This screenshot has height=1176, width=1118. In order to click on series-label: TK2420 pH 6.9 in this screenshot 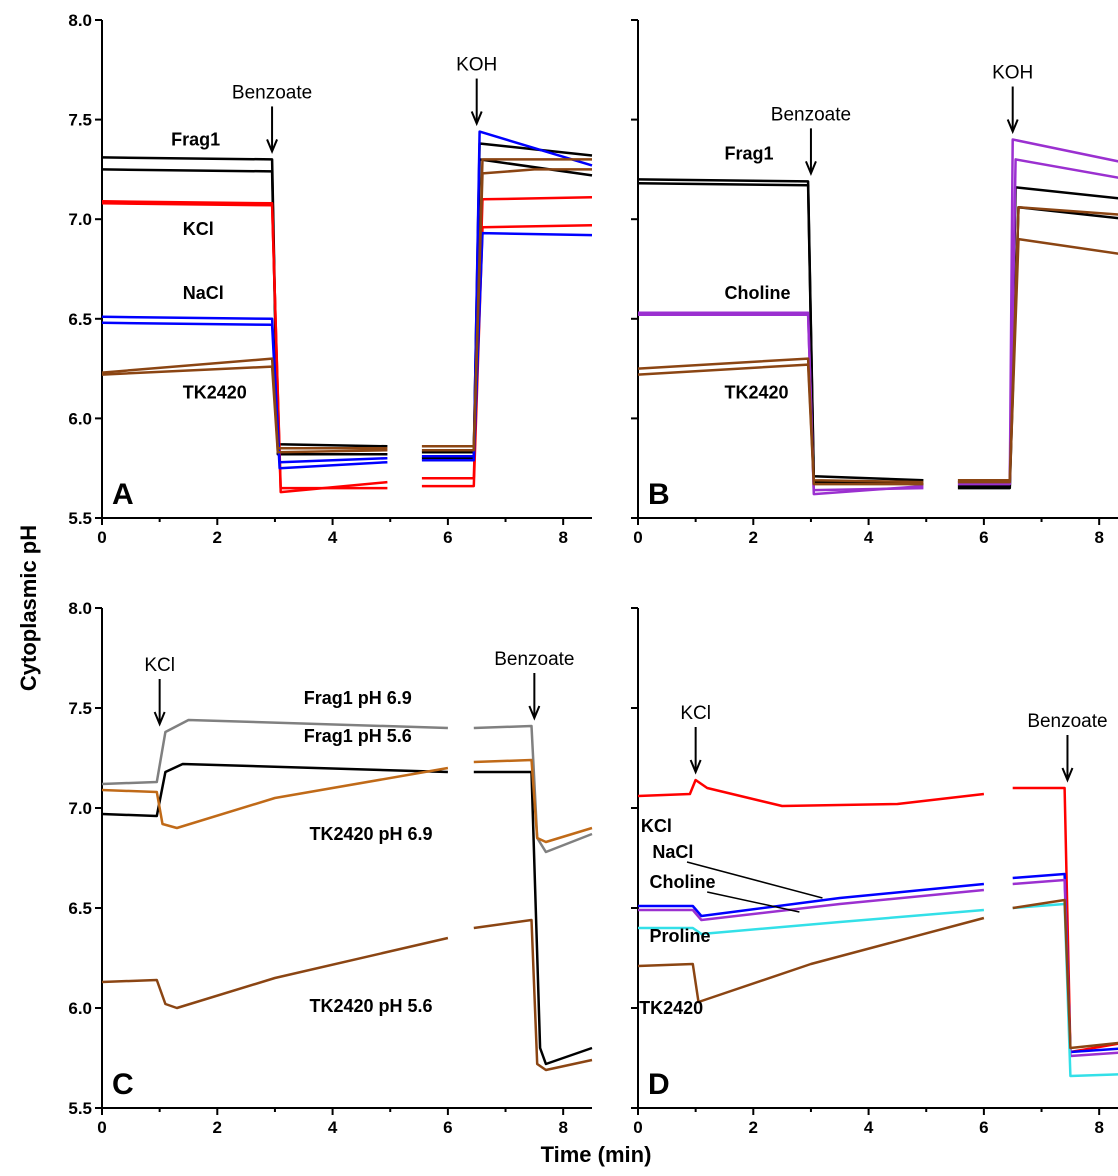, I will do `click(371, 834)`.